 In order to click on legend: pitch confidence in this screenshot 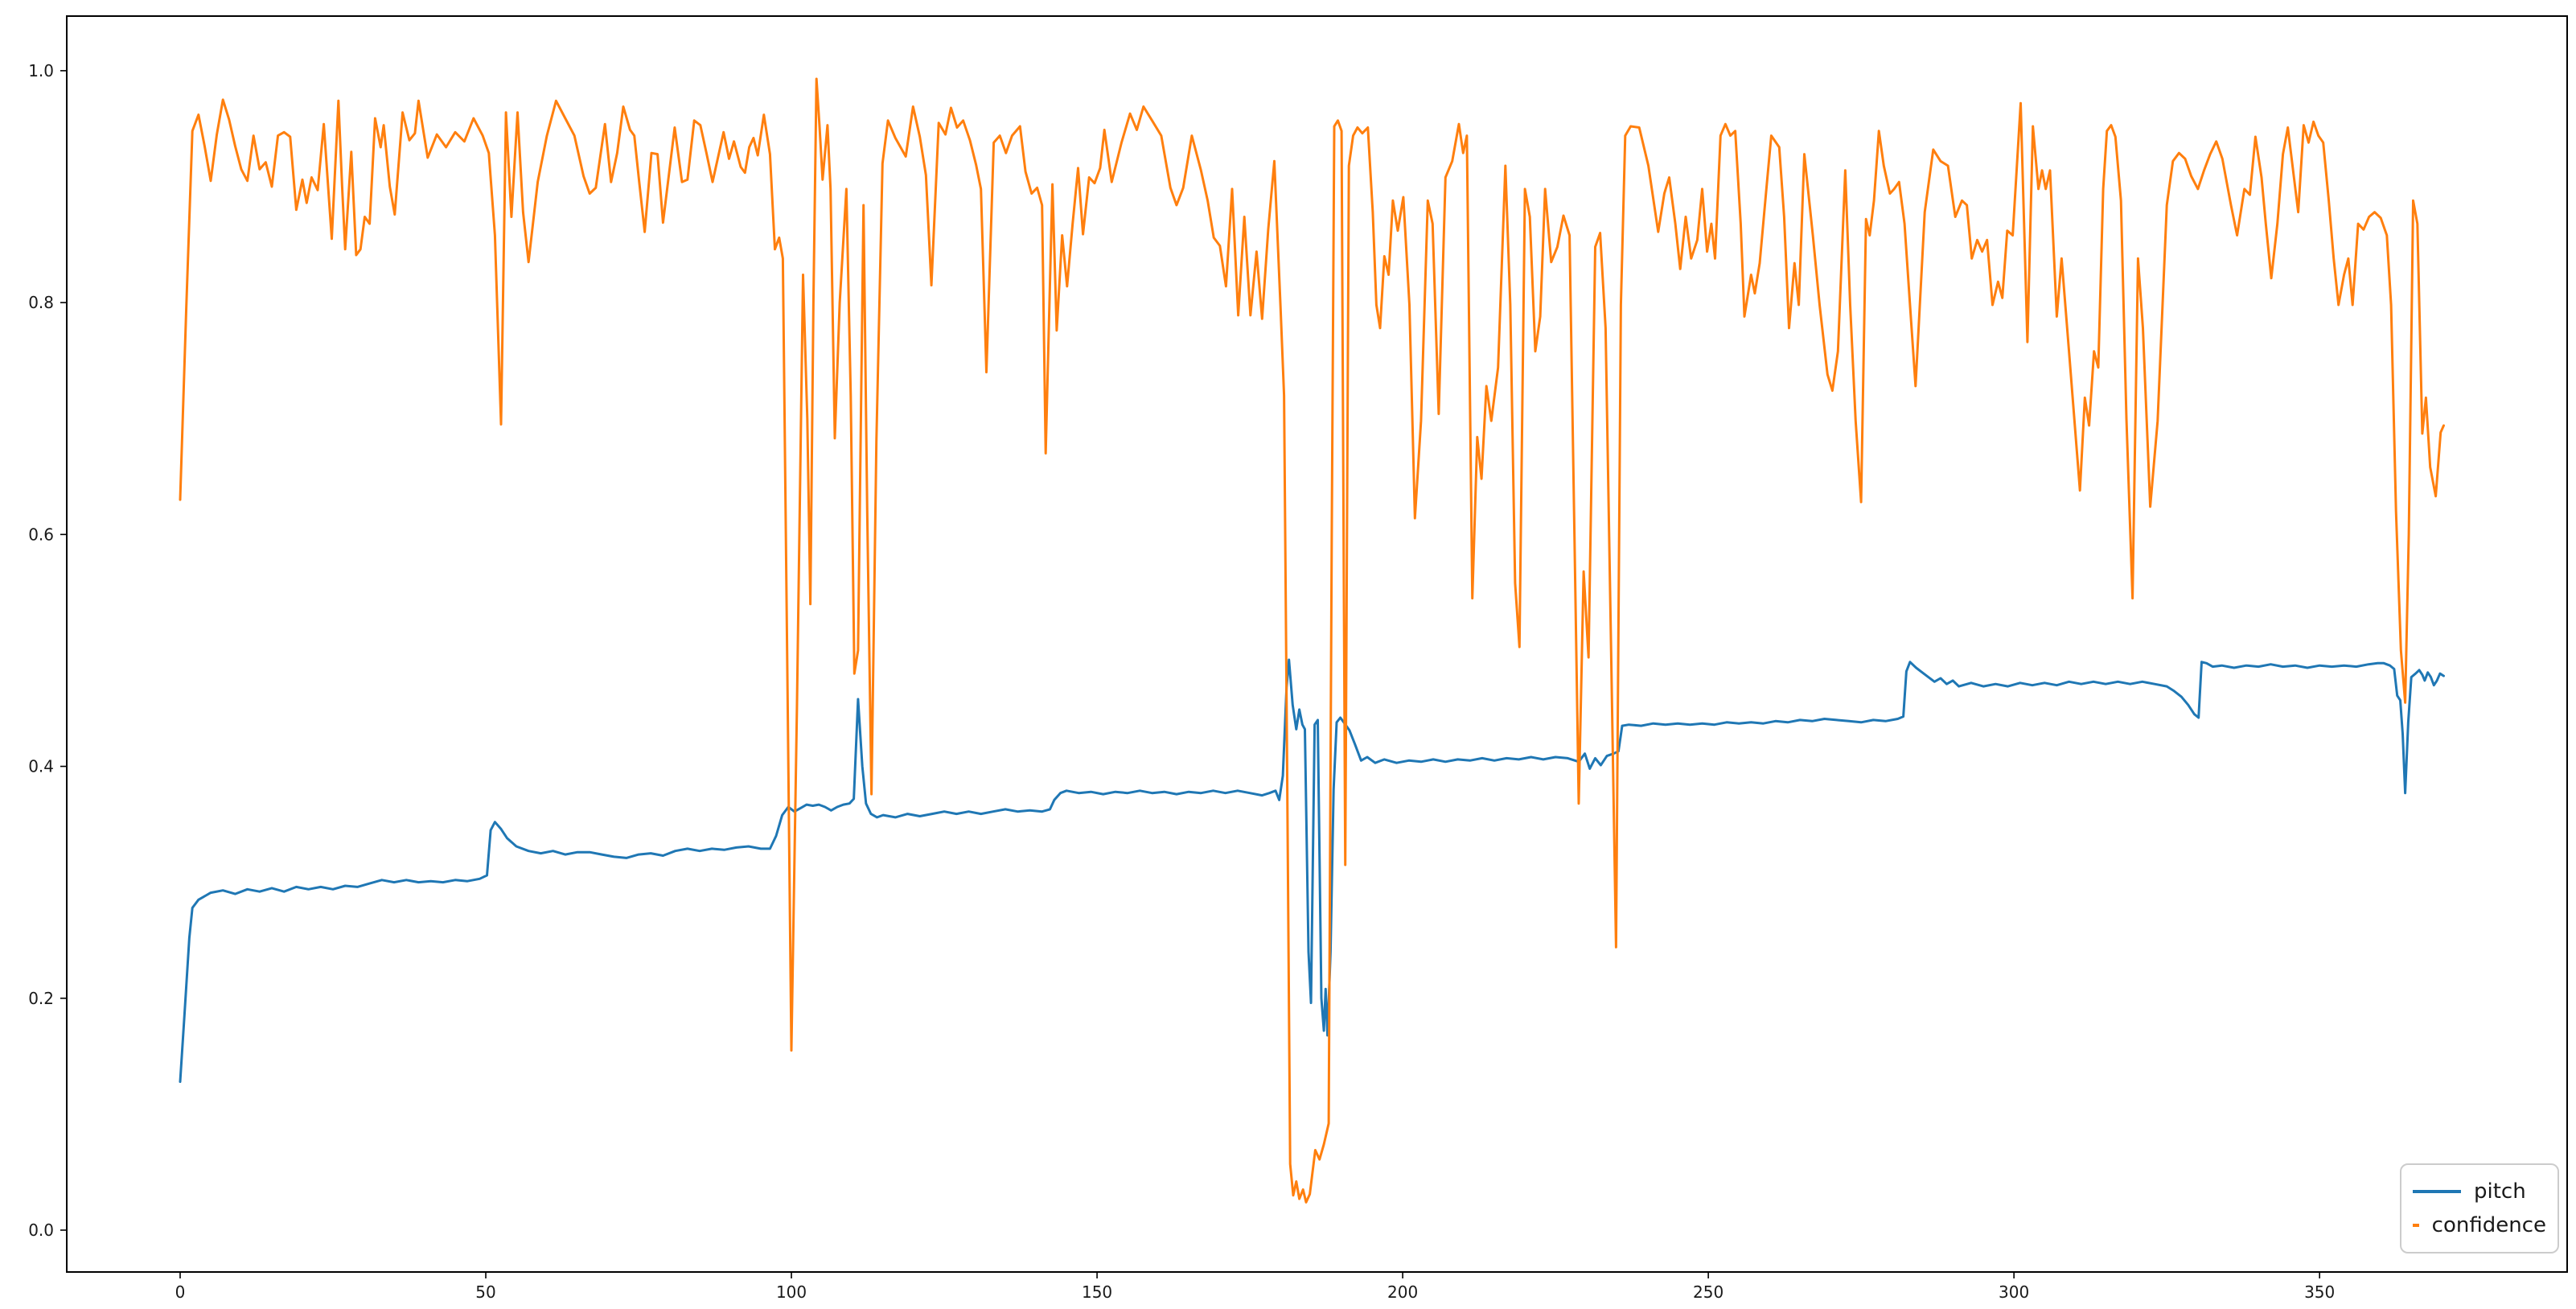, I will do `click(2479, 1208)`.